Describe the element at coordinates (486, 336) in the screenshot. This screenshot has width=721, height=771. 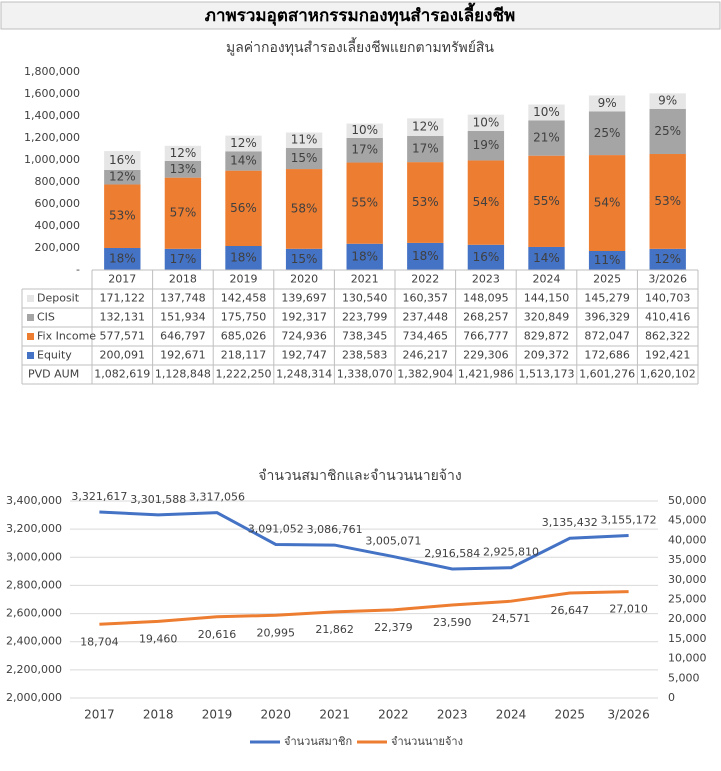
I see `table-cell: 766,777` at that location.